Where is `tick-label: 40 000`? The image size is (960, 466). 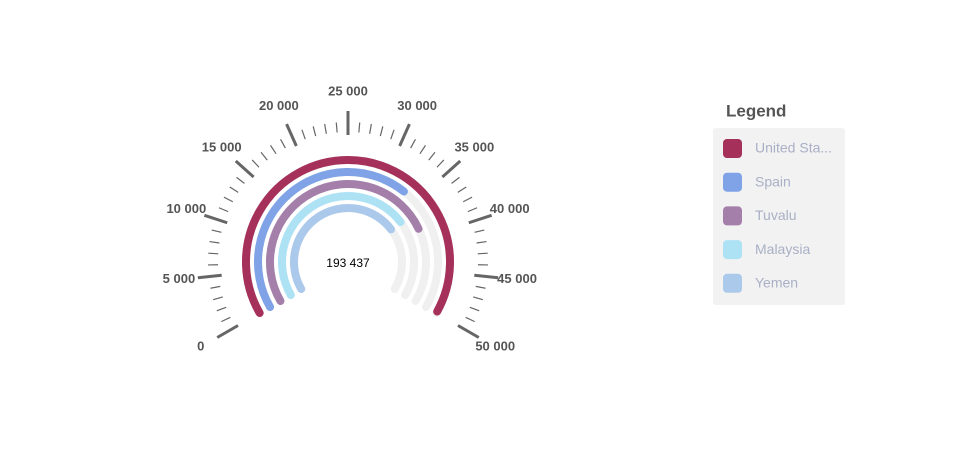 tick-label: 40 000 is located at coordinates (510, 208).